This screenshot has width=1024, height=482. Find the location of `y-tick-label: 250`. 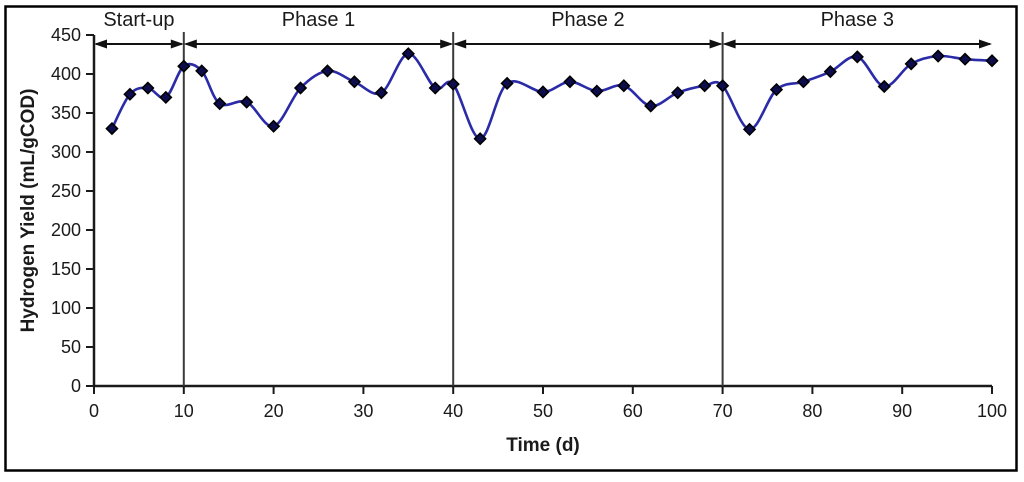

y-tick-label: 250 is located at coordinates (66, 191).